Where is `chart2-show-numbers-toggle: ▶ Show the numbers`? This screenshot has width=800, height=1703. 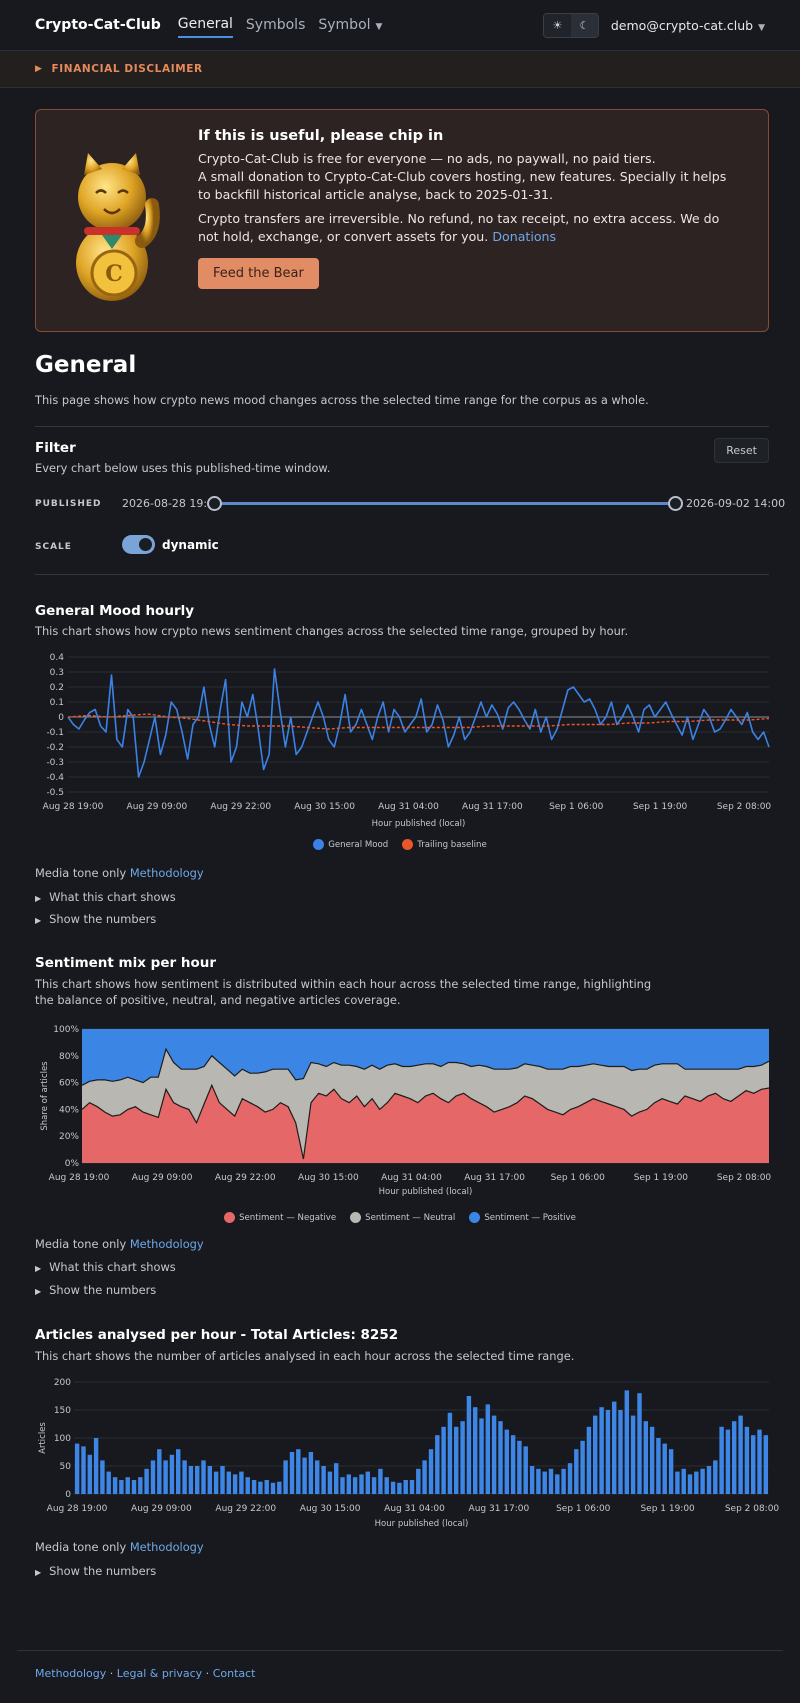
chart2-show-numbers-toggle: ▶ Show the numbers is located at coordinates (95, 1290).